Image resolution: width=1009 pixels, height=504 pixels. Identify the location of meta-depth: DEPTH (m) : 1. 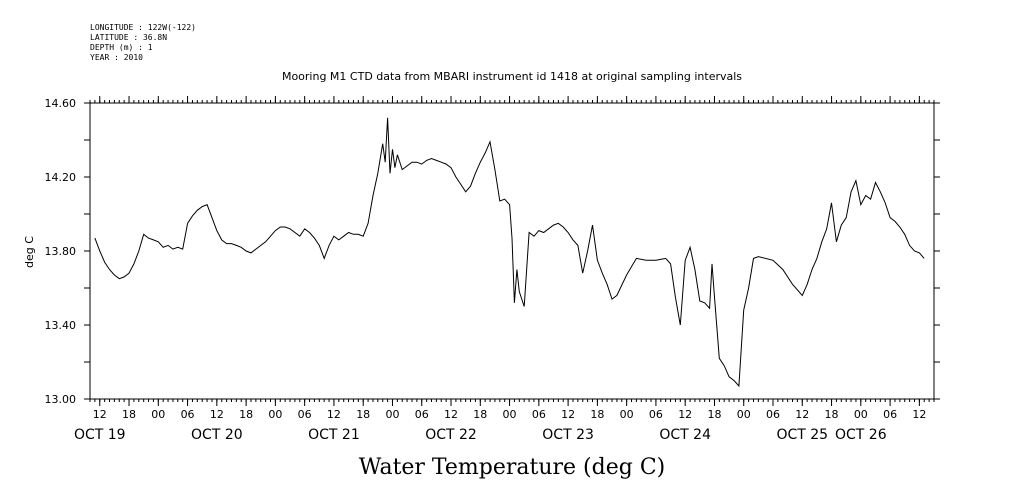
(121, 47).